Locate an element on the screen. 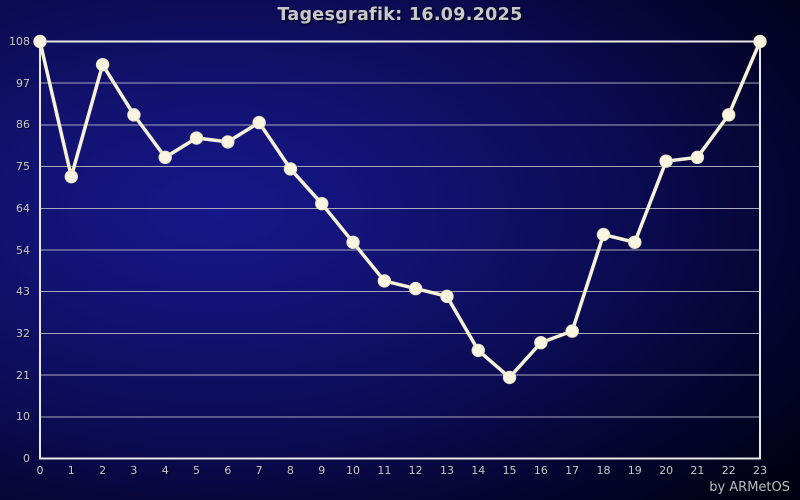  y-axis-tick-label: 10 is located at coordinates (23, 417).